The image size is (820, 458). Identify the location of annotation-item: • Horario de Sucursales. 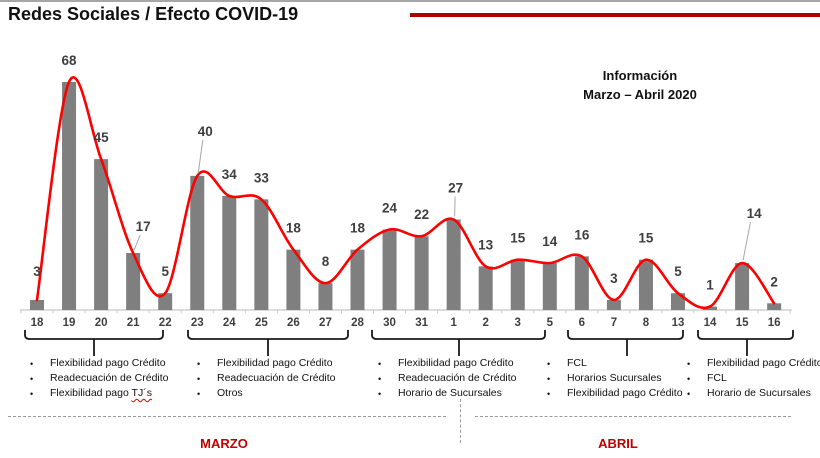
(751, 394).